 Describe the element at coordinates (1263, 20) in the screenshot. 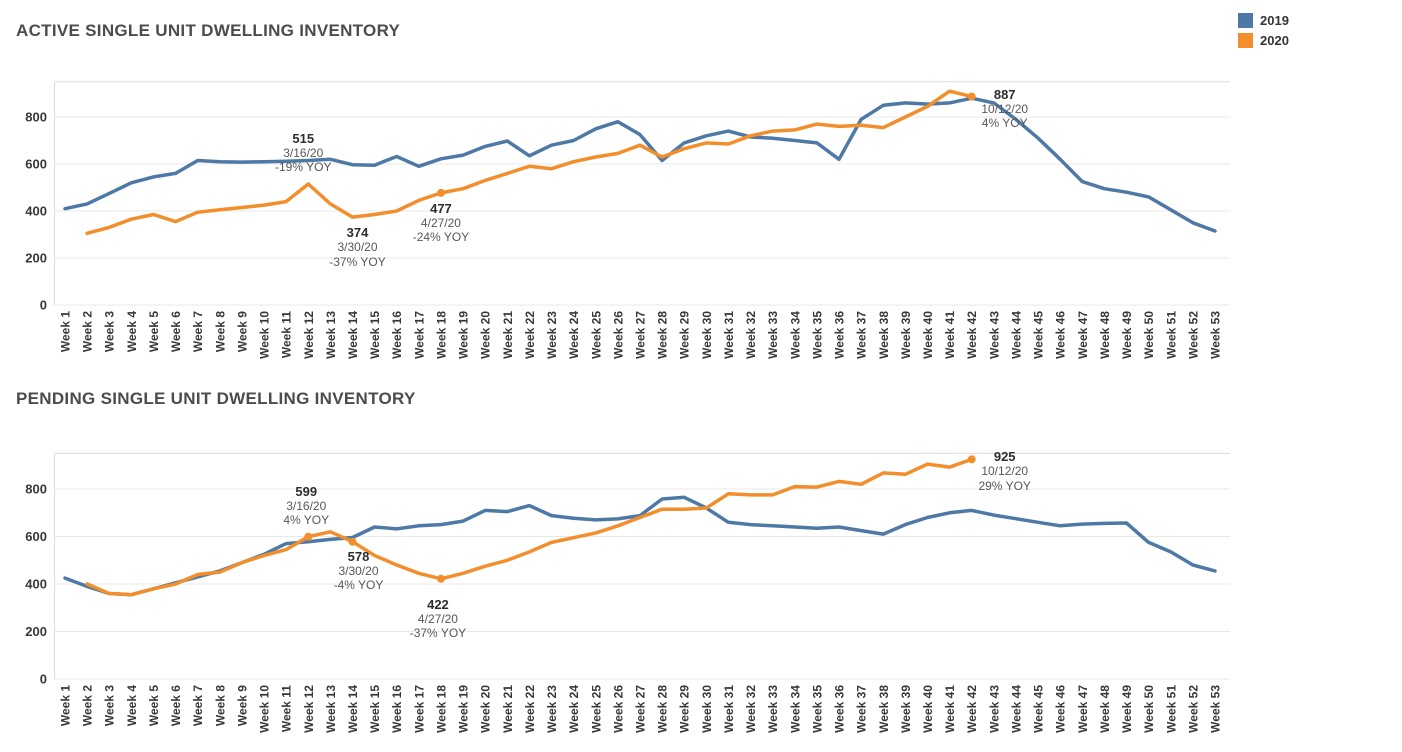

I see `legend-item-2019: 2019` at that location.